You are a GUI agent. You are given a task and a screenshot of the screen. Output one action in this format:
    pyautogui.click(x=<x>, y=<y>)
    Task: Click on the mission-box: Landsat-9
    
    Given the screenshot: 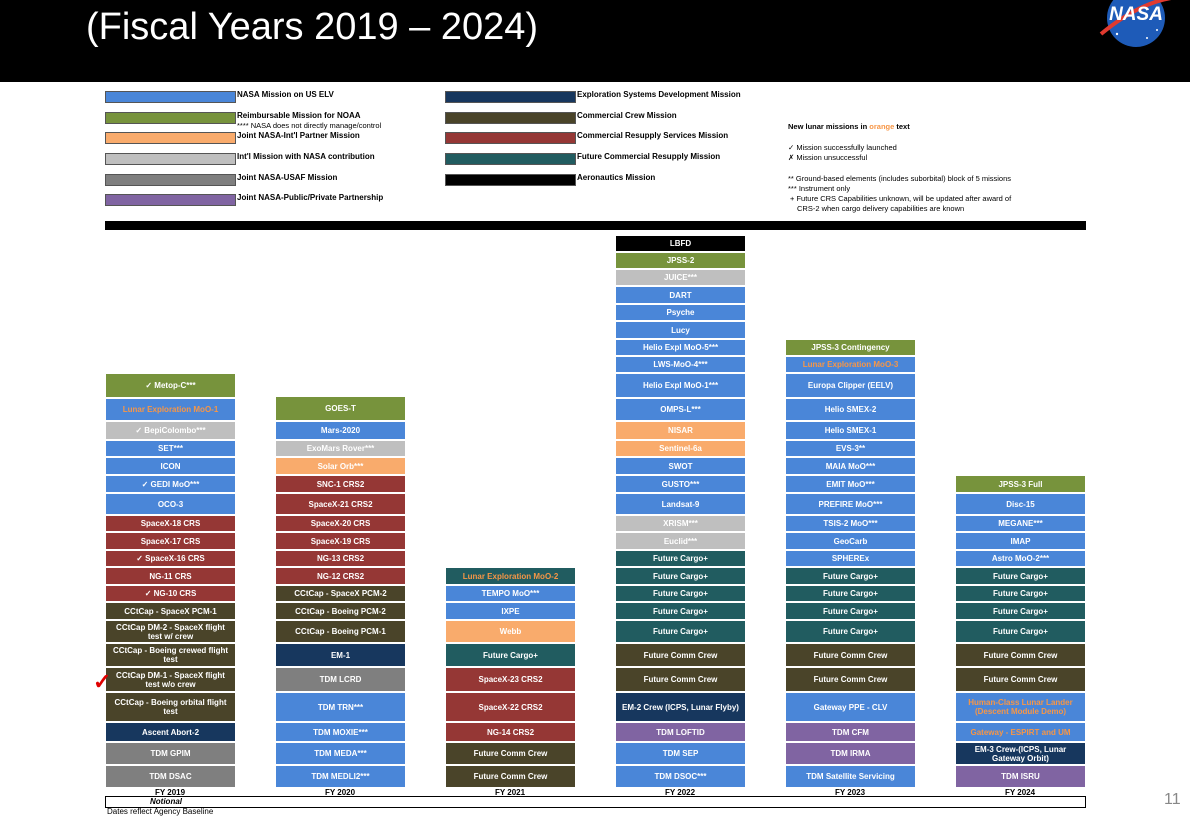 What is the action you would take?
    pyautogui.click(x=680, y=504)
    